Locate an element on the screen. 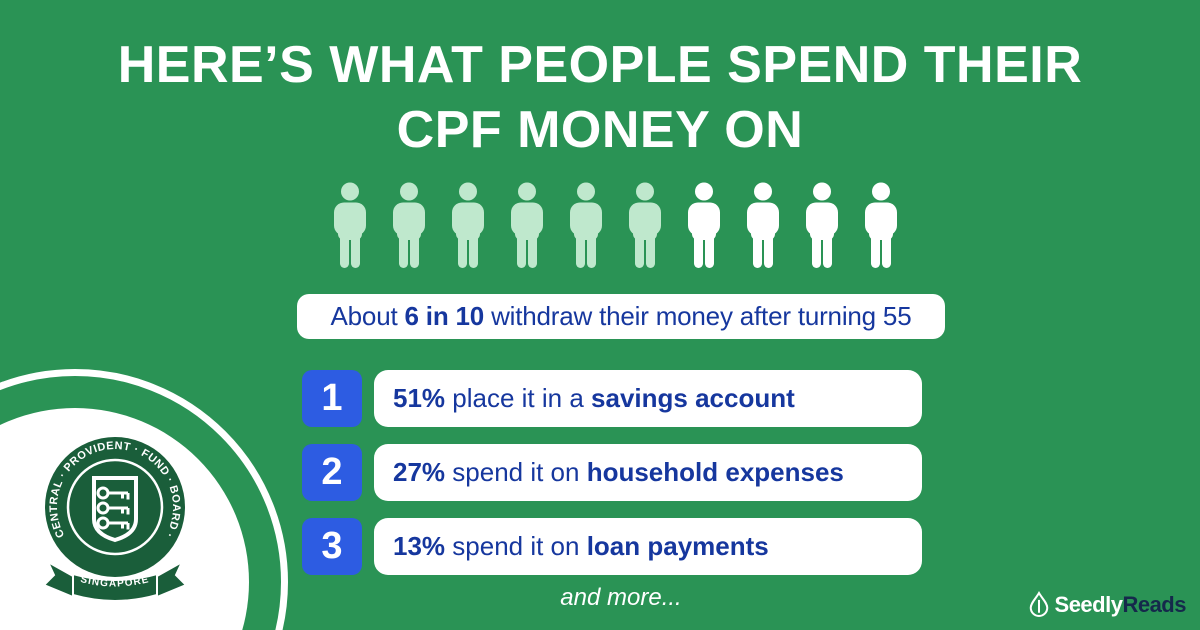 The image size is (1200, 630). stat-number-badge: 1 is located at coordinates (332, 398).